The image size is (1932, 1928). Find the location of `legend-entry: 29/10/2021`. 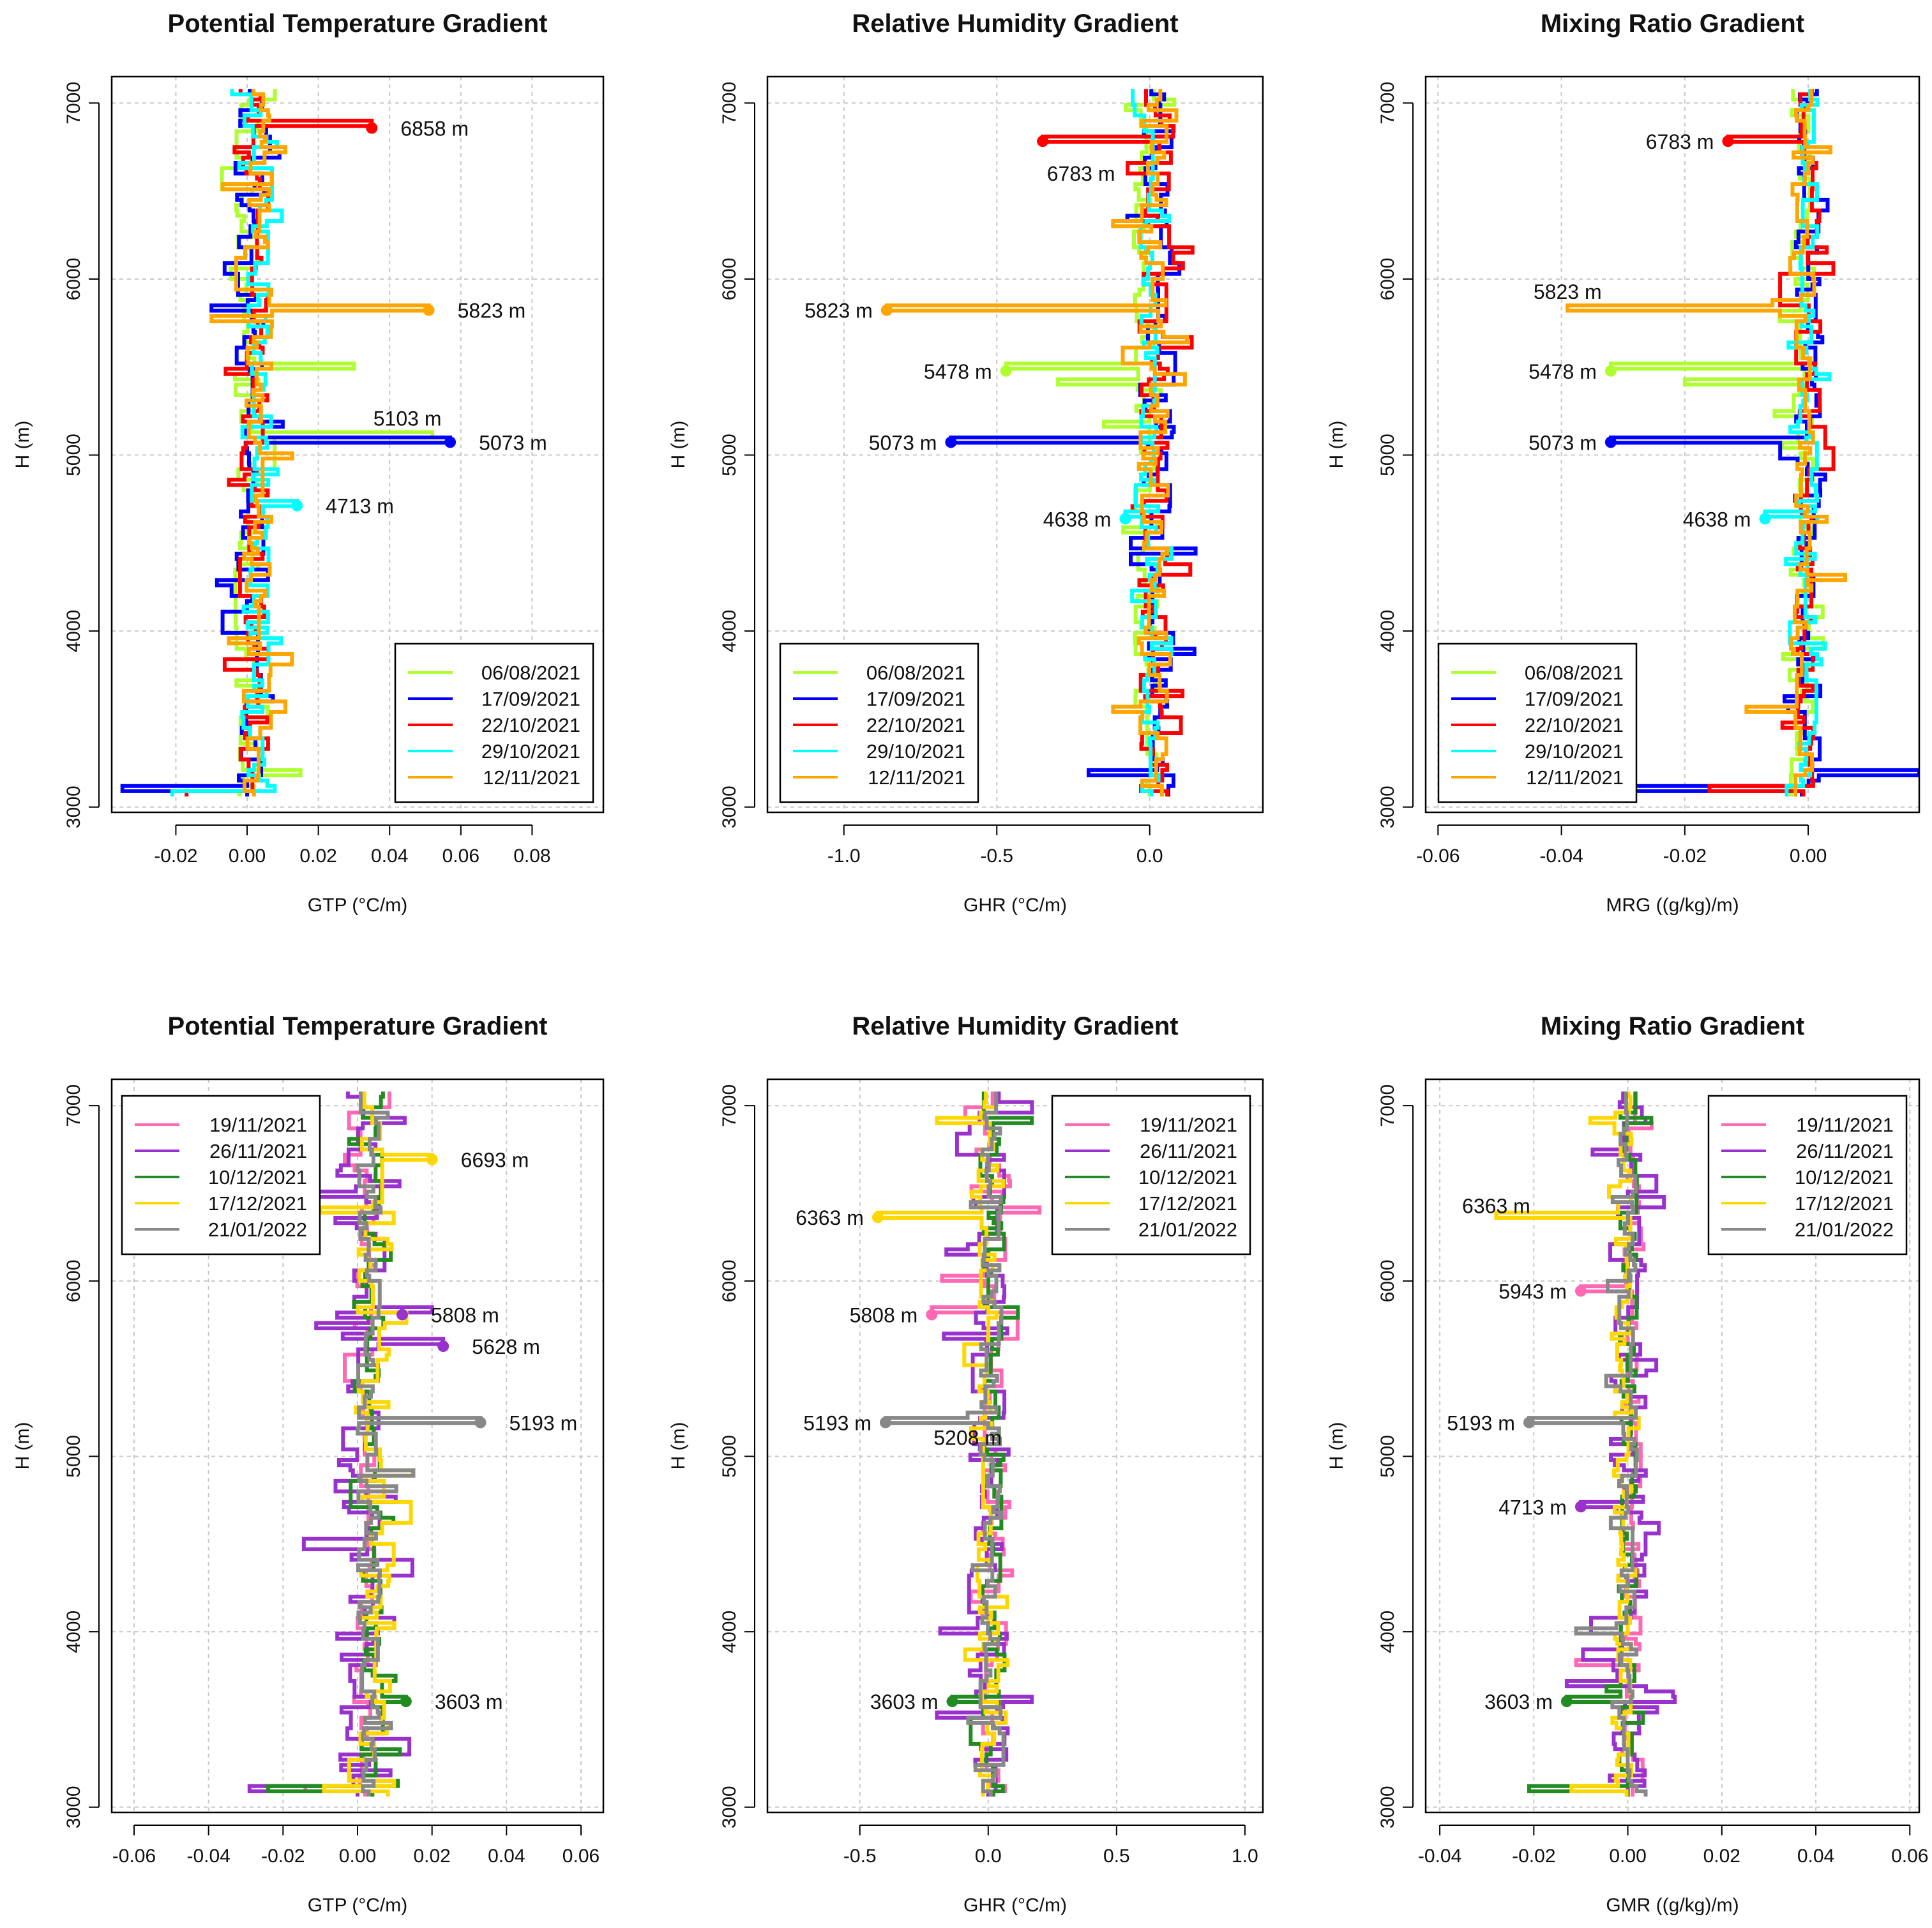

legend-entry: 29/10/2021 is located at coordinates (1574, 752).